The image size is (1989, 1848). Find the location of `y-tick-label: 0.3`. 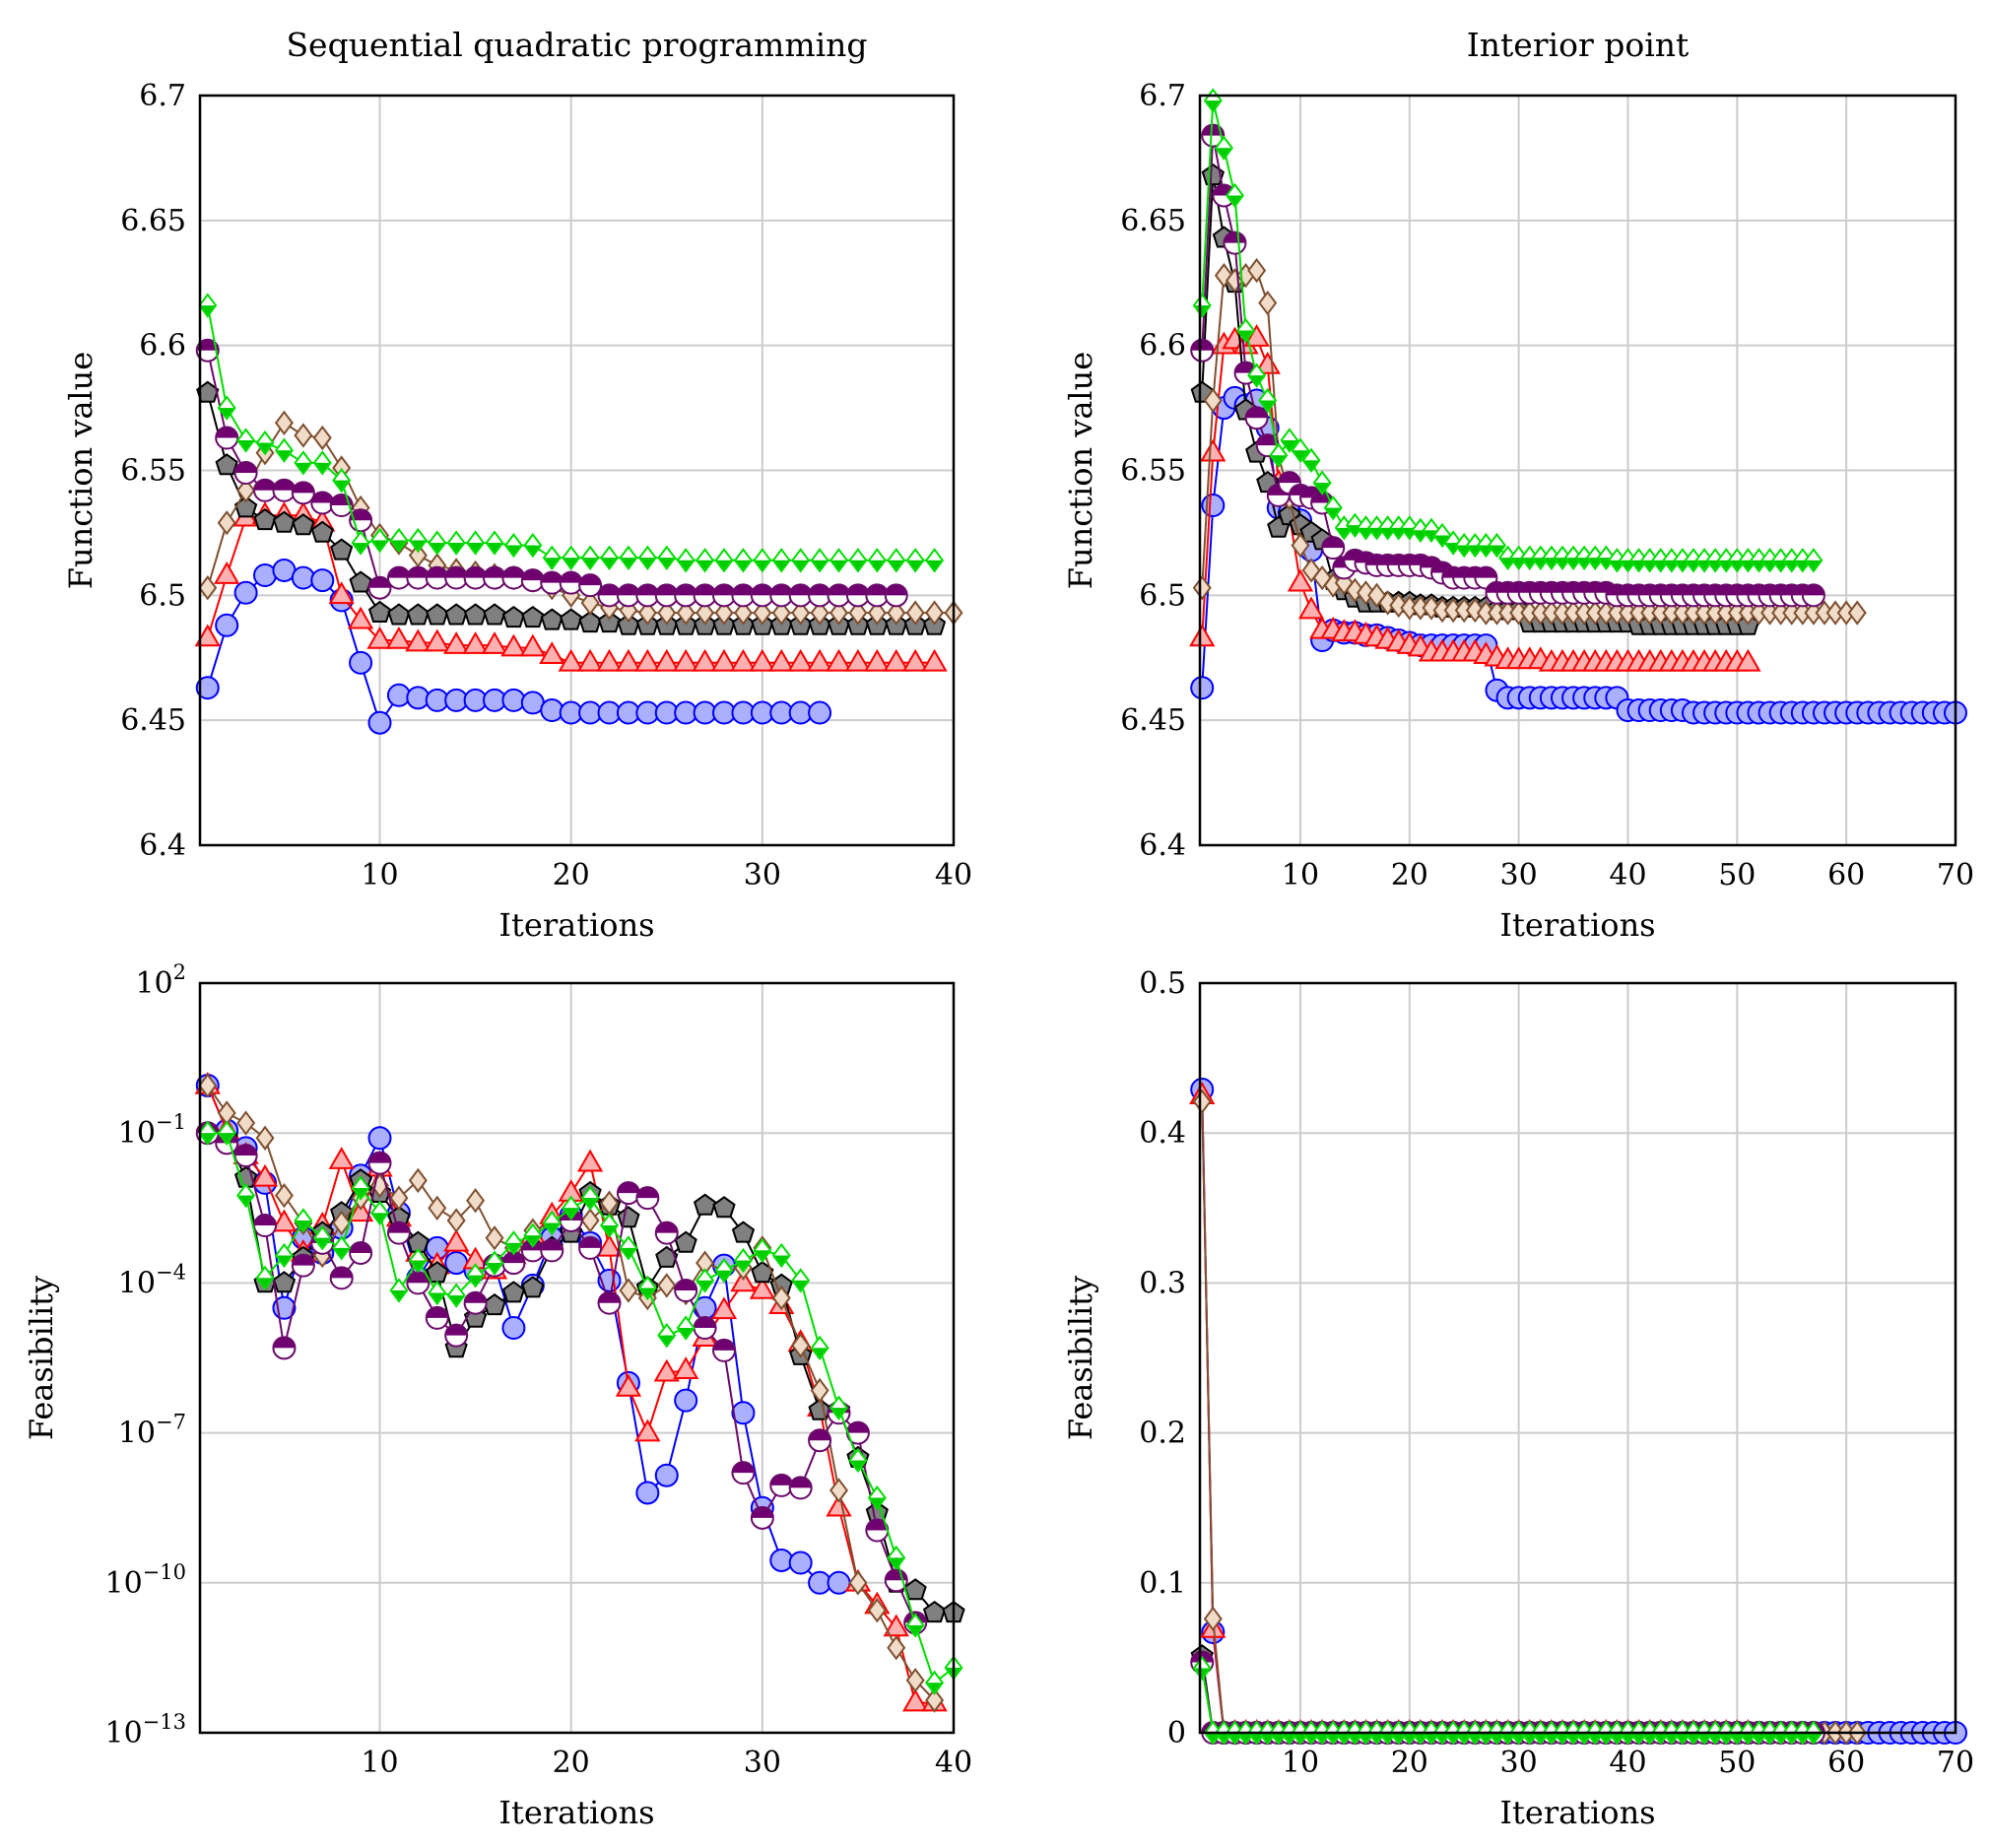

y-tick-label: 0.3 is located at coordinates (1162, 1283).